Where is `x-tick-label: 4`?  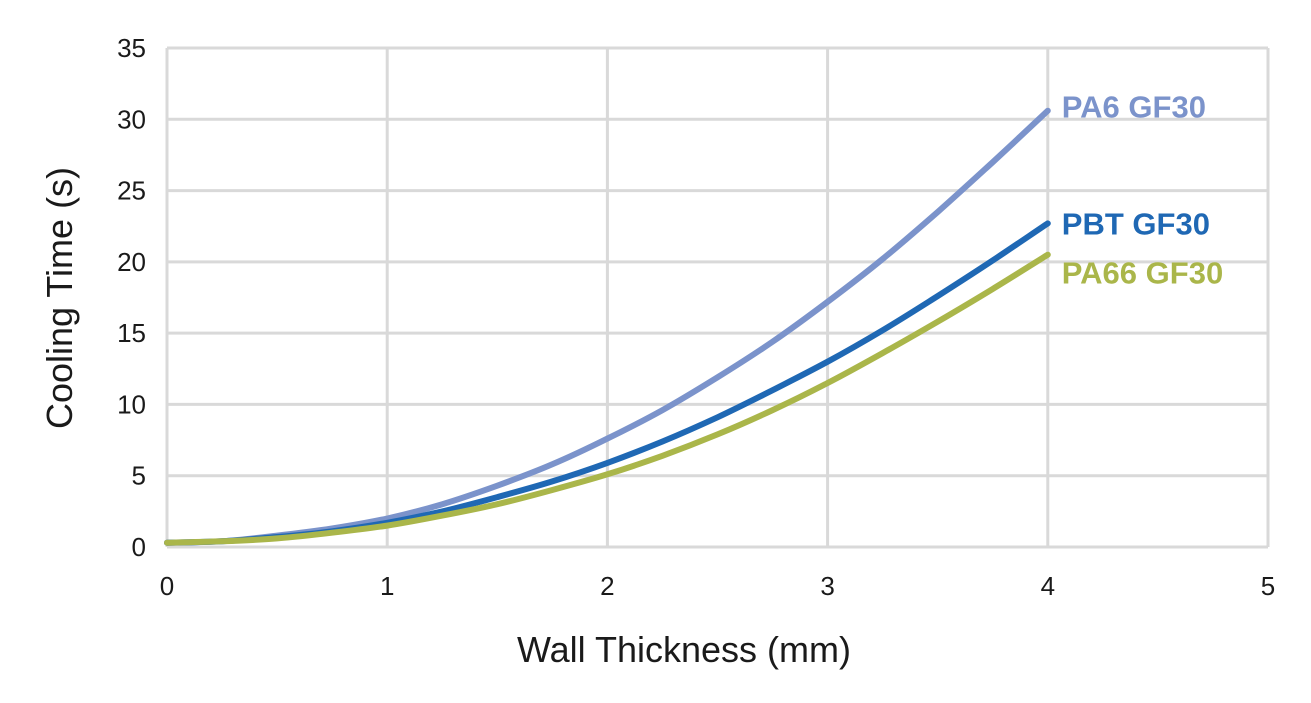 x-tick-label: 4 is located at coordinates (1048, 586).